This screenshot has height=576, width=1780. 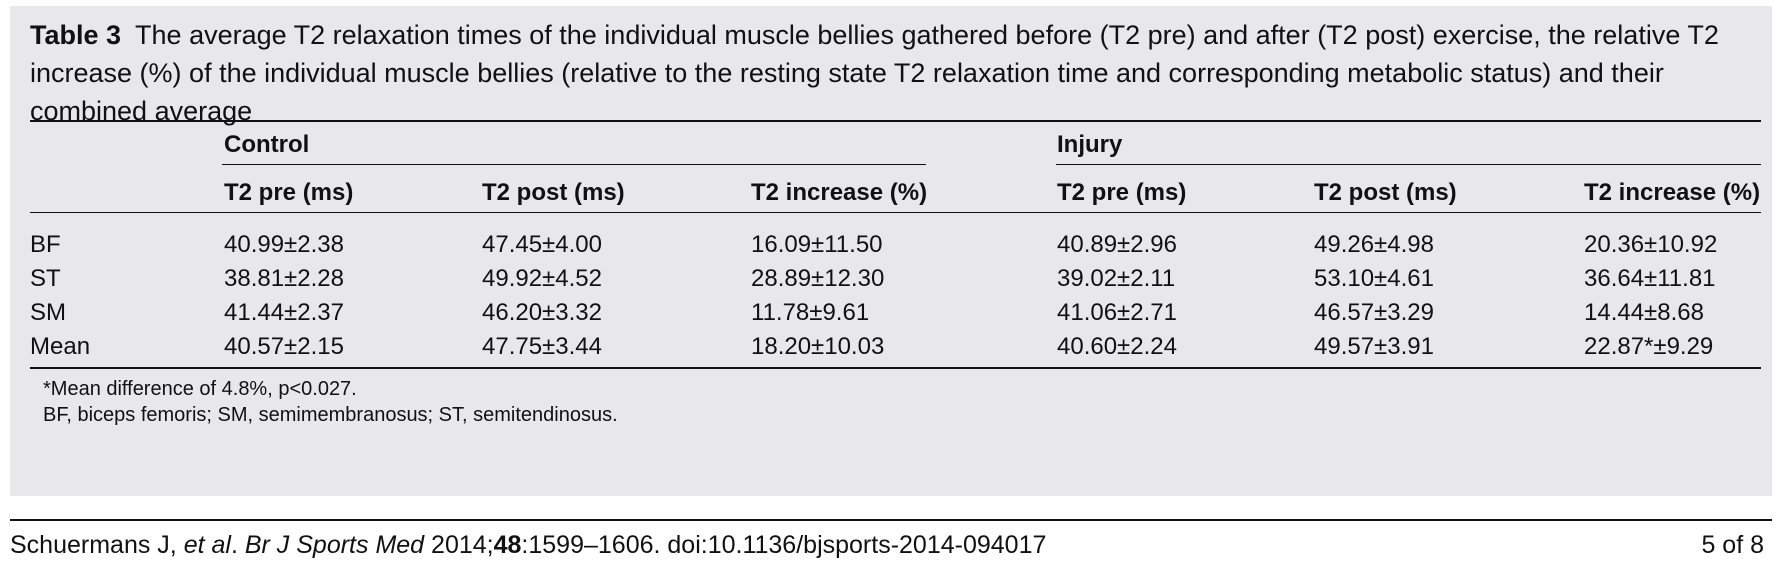 What do you see at coordinates (1122, 192) in the screenshot?
I see `col-header-injury-pre: T2 pre (ms)` at bounding box center [1122, 192].